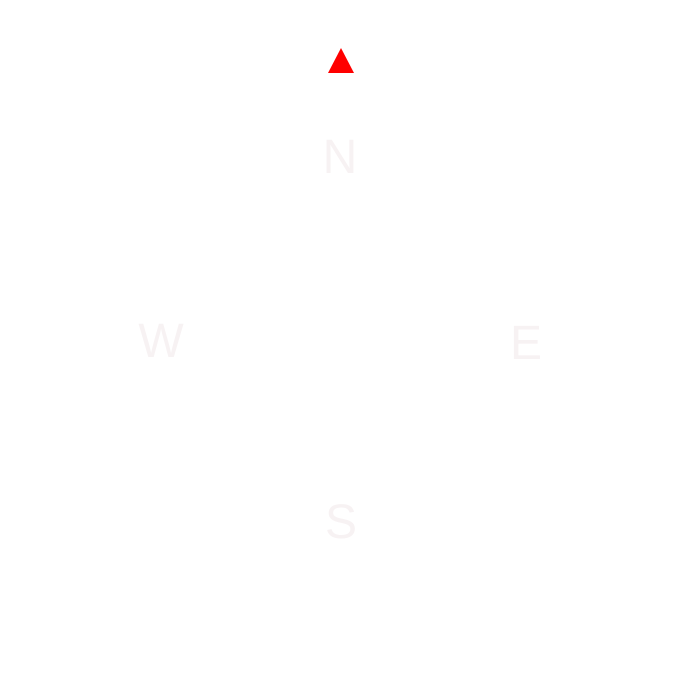  I want to click on direction-south-label: S, so click(341, 522).